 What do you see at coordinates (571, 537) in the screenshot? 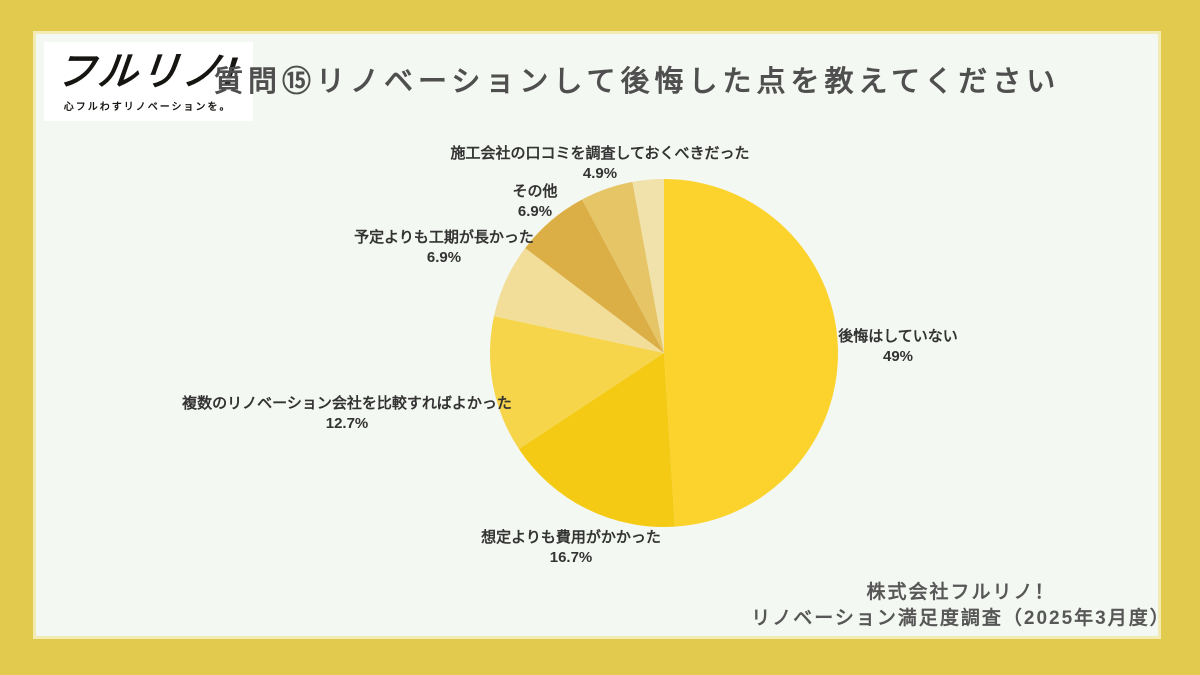
I see `pie-label-1-name: 想定よりも費用がかかった` at bounding box center [571, 537].